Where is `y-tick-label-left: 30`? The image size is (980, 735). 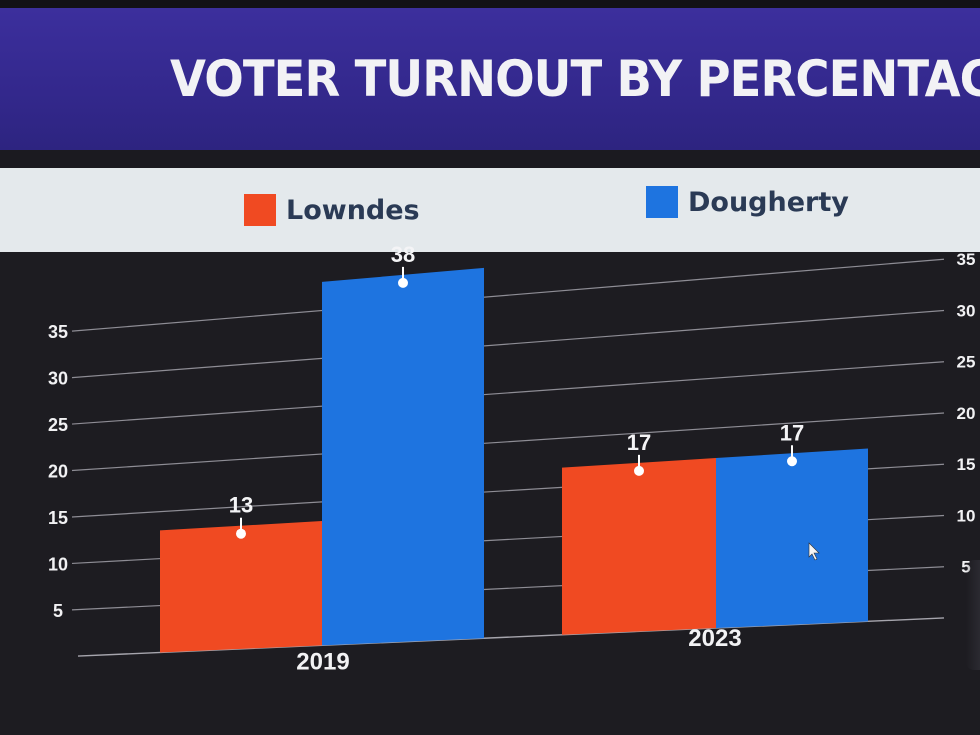 y-tick-label-left: 30 is located at coordinates (58, 379).